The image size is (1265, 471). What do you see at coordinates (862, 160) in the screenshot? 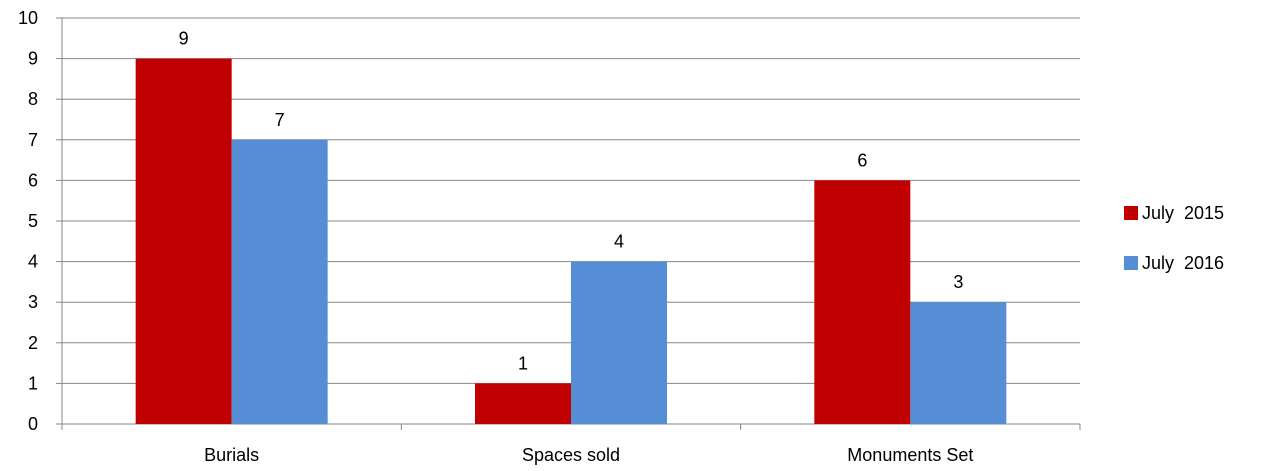
I see `data-label: 6` at bounding box center [862, 160].